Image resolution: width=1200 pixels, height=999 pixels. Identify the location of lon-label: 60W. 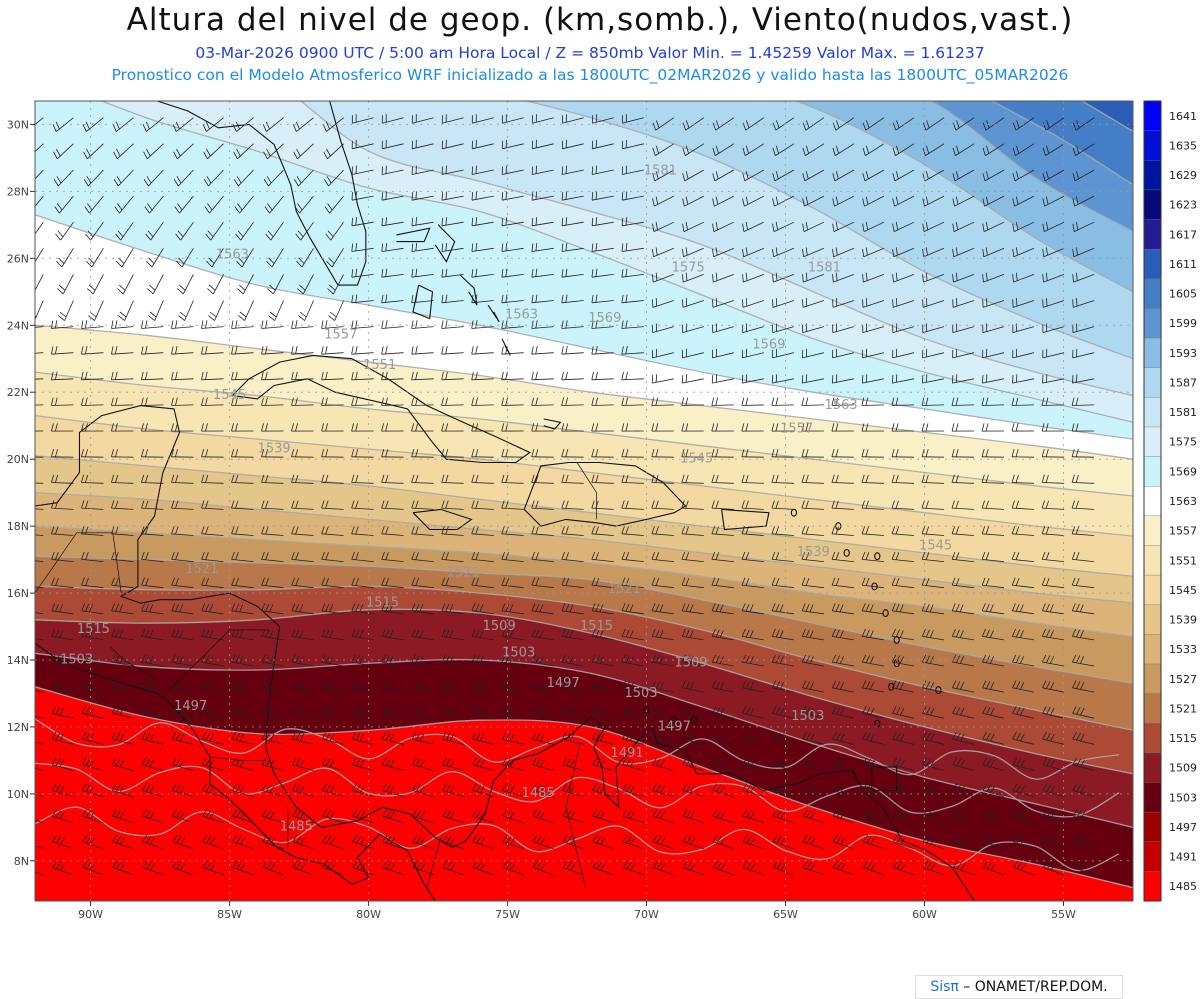
(924, 914).